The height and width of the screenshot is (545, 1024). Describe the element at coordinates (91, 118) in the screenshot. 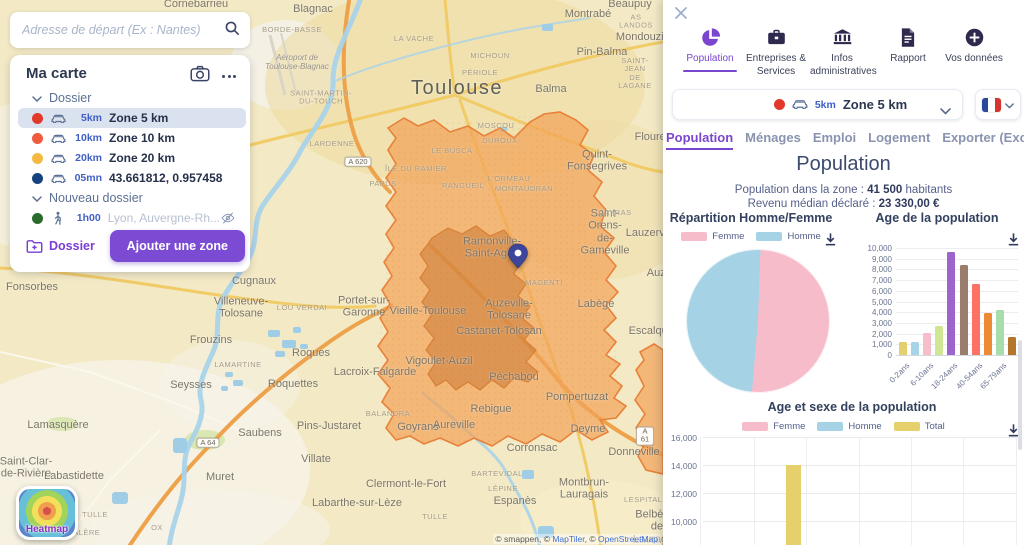

I see `zone-time-badge: 5km` at that location.